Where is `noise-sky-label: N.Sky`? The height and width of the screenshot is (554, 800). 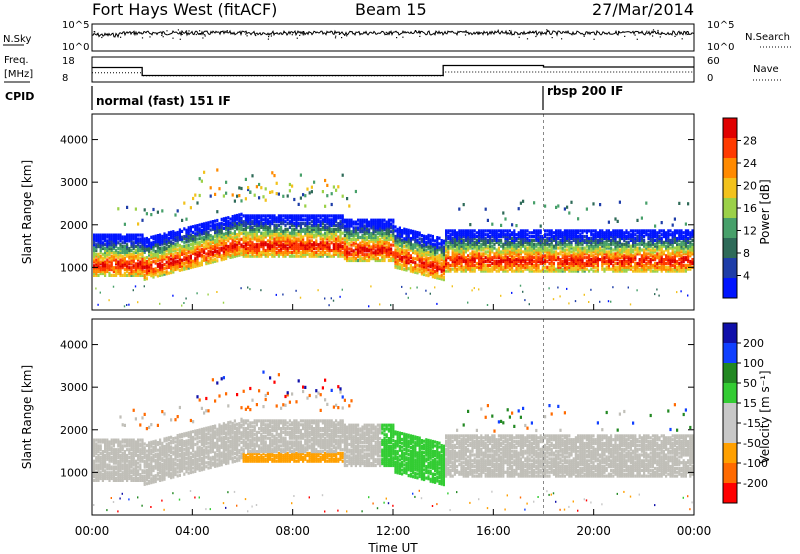 noise-sky-label: N.Sky is located at coordinates (17, 39).